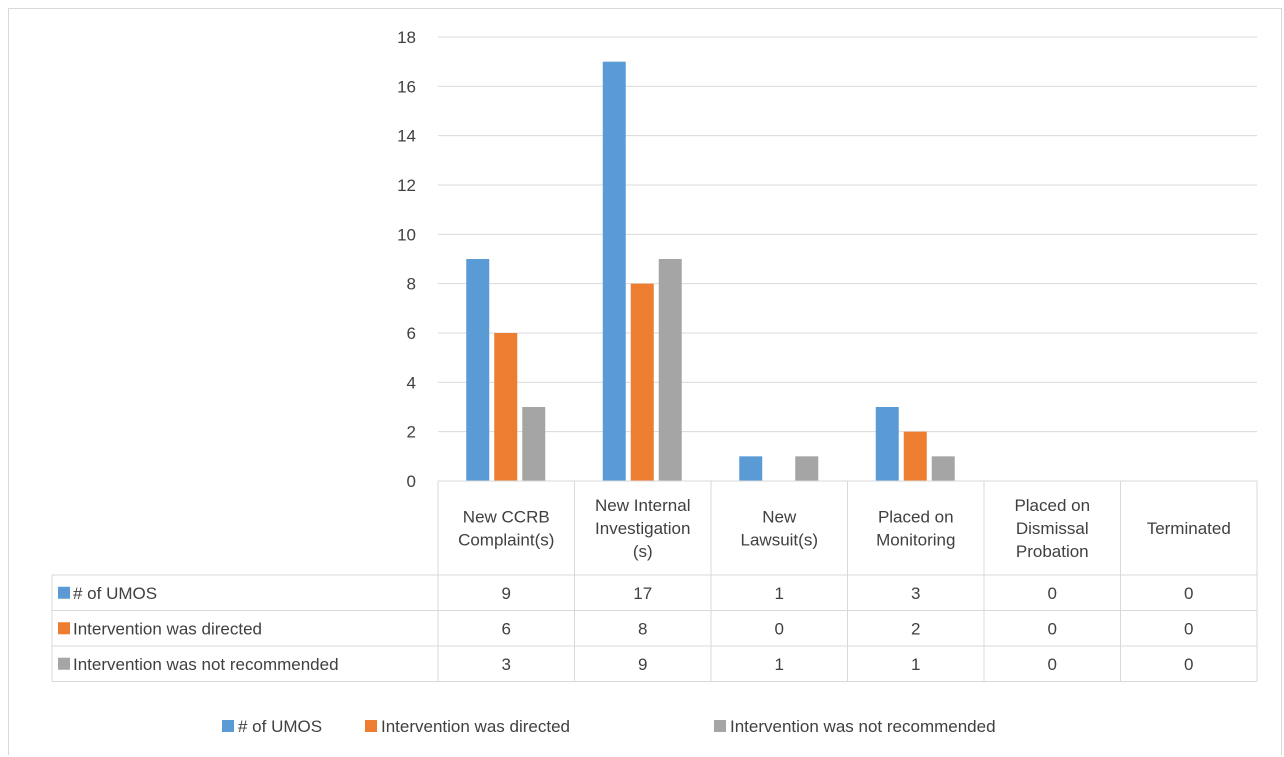 The width and height of the screenshot is (1284, 757). What do you see at coordinates (642, 528) in the screenshot?
I see `category-label: Investigation` at bounding box center [642, 528].